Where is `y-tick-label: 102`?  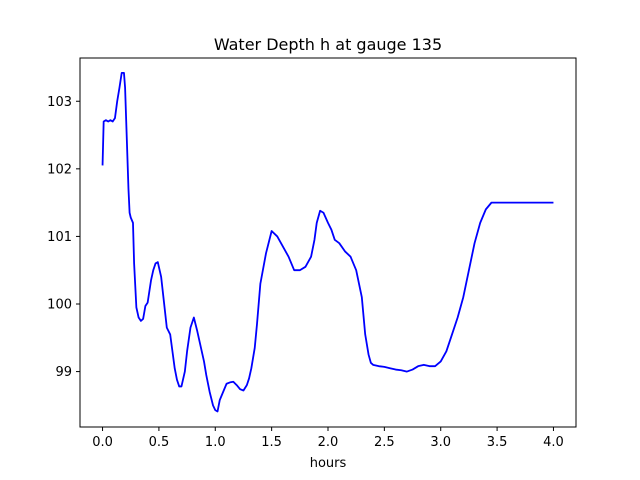
y-tick-label: 102 is located at coordinates (59, 169).